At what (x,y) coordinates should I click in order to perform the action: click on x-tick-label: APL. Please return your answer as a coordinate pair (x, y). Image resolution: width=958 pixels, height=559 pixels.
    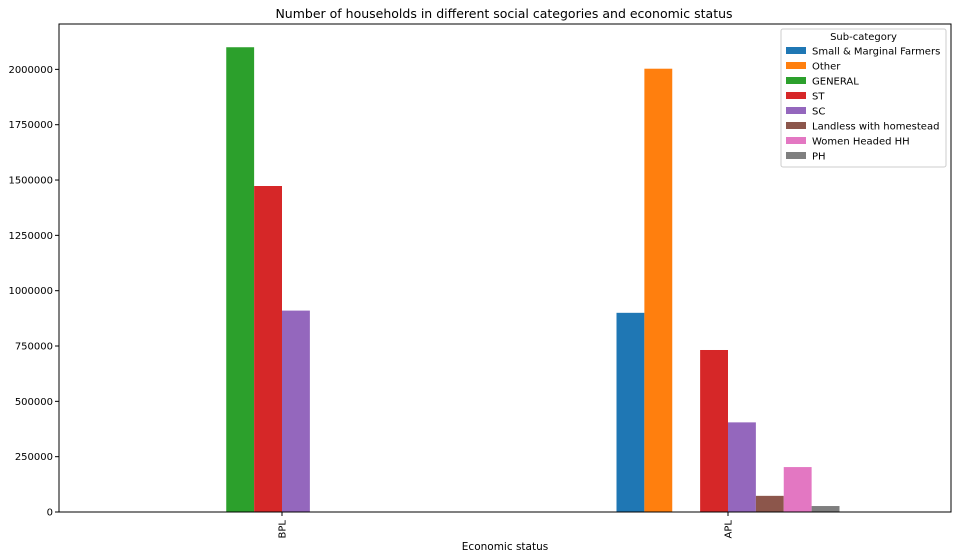
    Looking at the image, I should click on (729, 529).